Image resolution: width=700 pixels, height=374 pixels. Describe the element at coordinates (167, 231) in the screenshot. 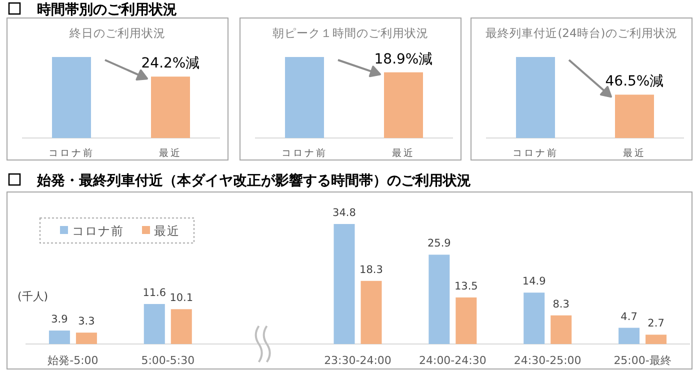

I see `legend-label: 最近` at that location.